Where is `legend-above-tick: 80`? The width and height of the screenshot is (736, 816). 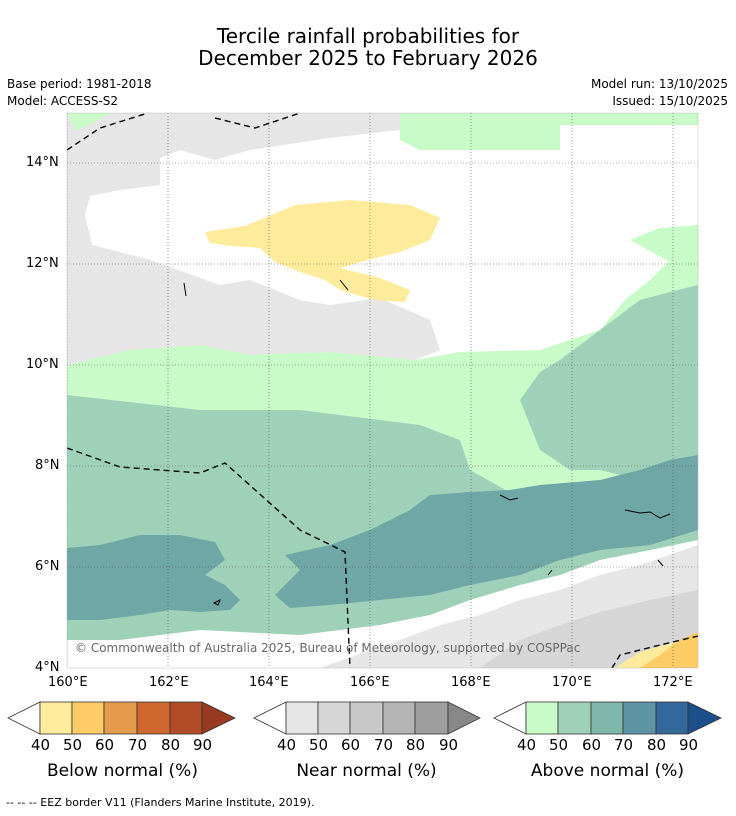 legend-above-tick: 80 is located at coordinates (657, 745).